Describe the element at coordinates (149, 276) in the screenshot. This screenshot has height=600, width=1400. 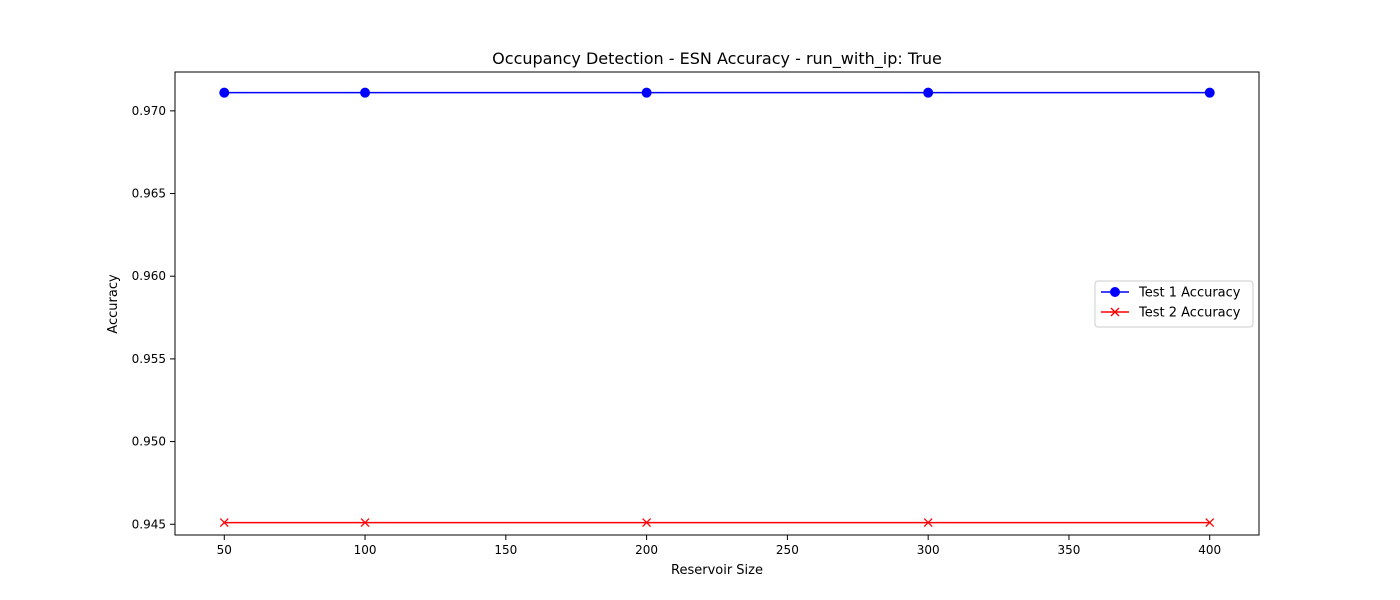
I see `y-tick-label: 0.960` at that location.